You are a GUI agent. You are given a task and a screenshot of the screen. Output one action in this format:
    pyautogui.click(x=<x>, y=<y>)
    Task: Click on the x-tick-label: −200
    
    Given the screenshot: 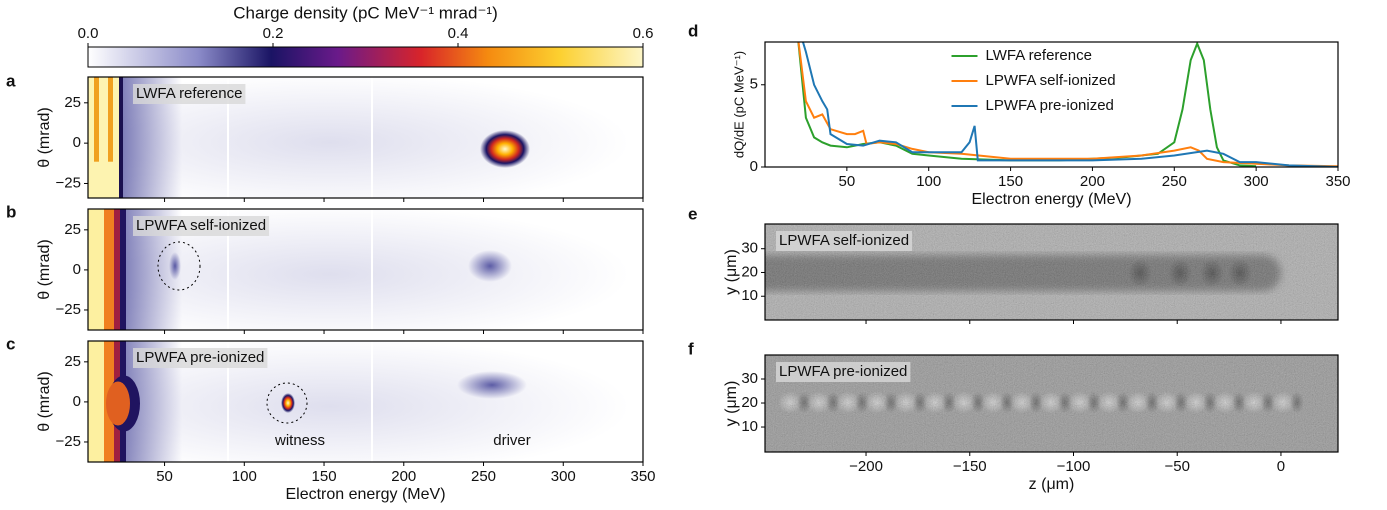 What is the action you would take?
    pyautogui.click(x=866, y=466)
    